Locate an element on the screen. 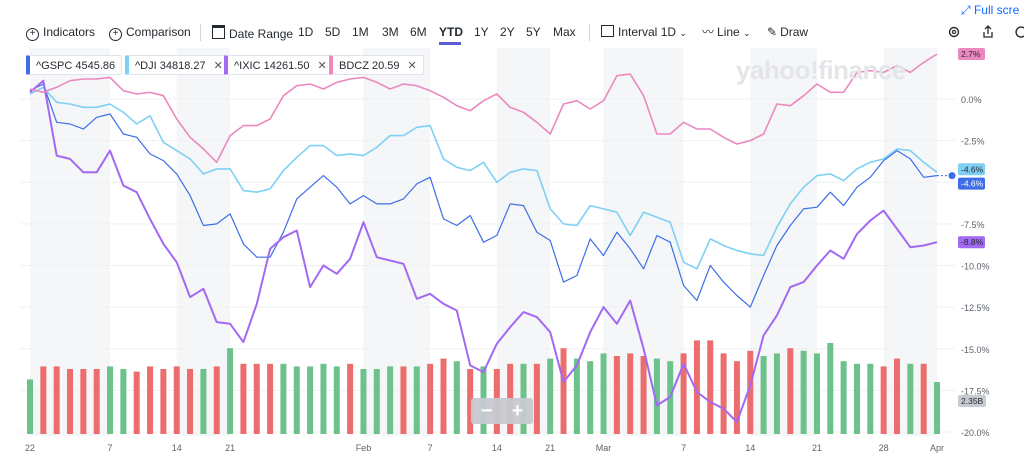 This screenshot has height=462, width=1024. zoom-out-button: − is located at coordinates (486, 411).